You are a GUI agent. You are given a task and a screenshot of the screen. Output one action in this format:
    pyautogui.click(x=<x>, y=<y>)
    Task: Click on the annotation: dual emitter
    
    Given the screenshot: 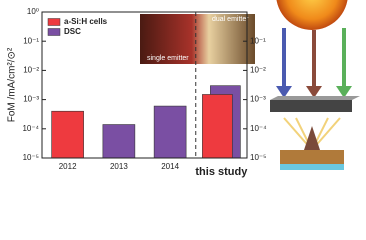 What is the action you would take?
    pyautogui.click(x=230, y=19)
    